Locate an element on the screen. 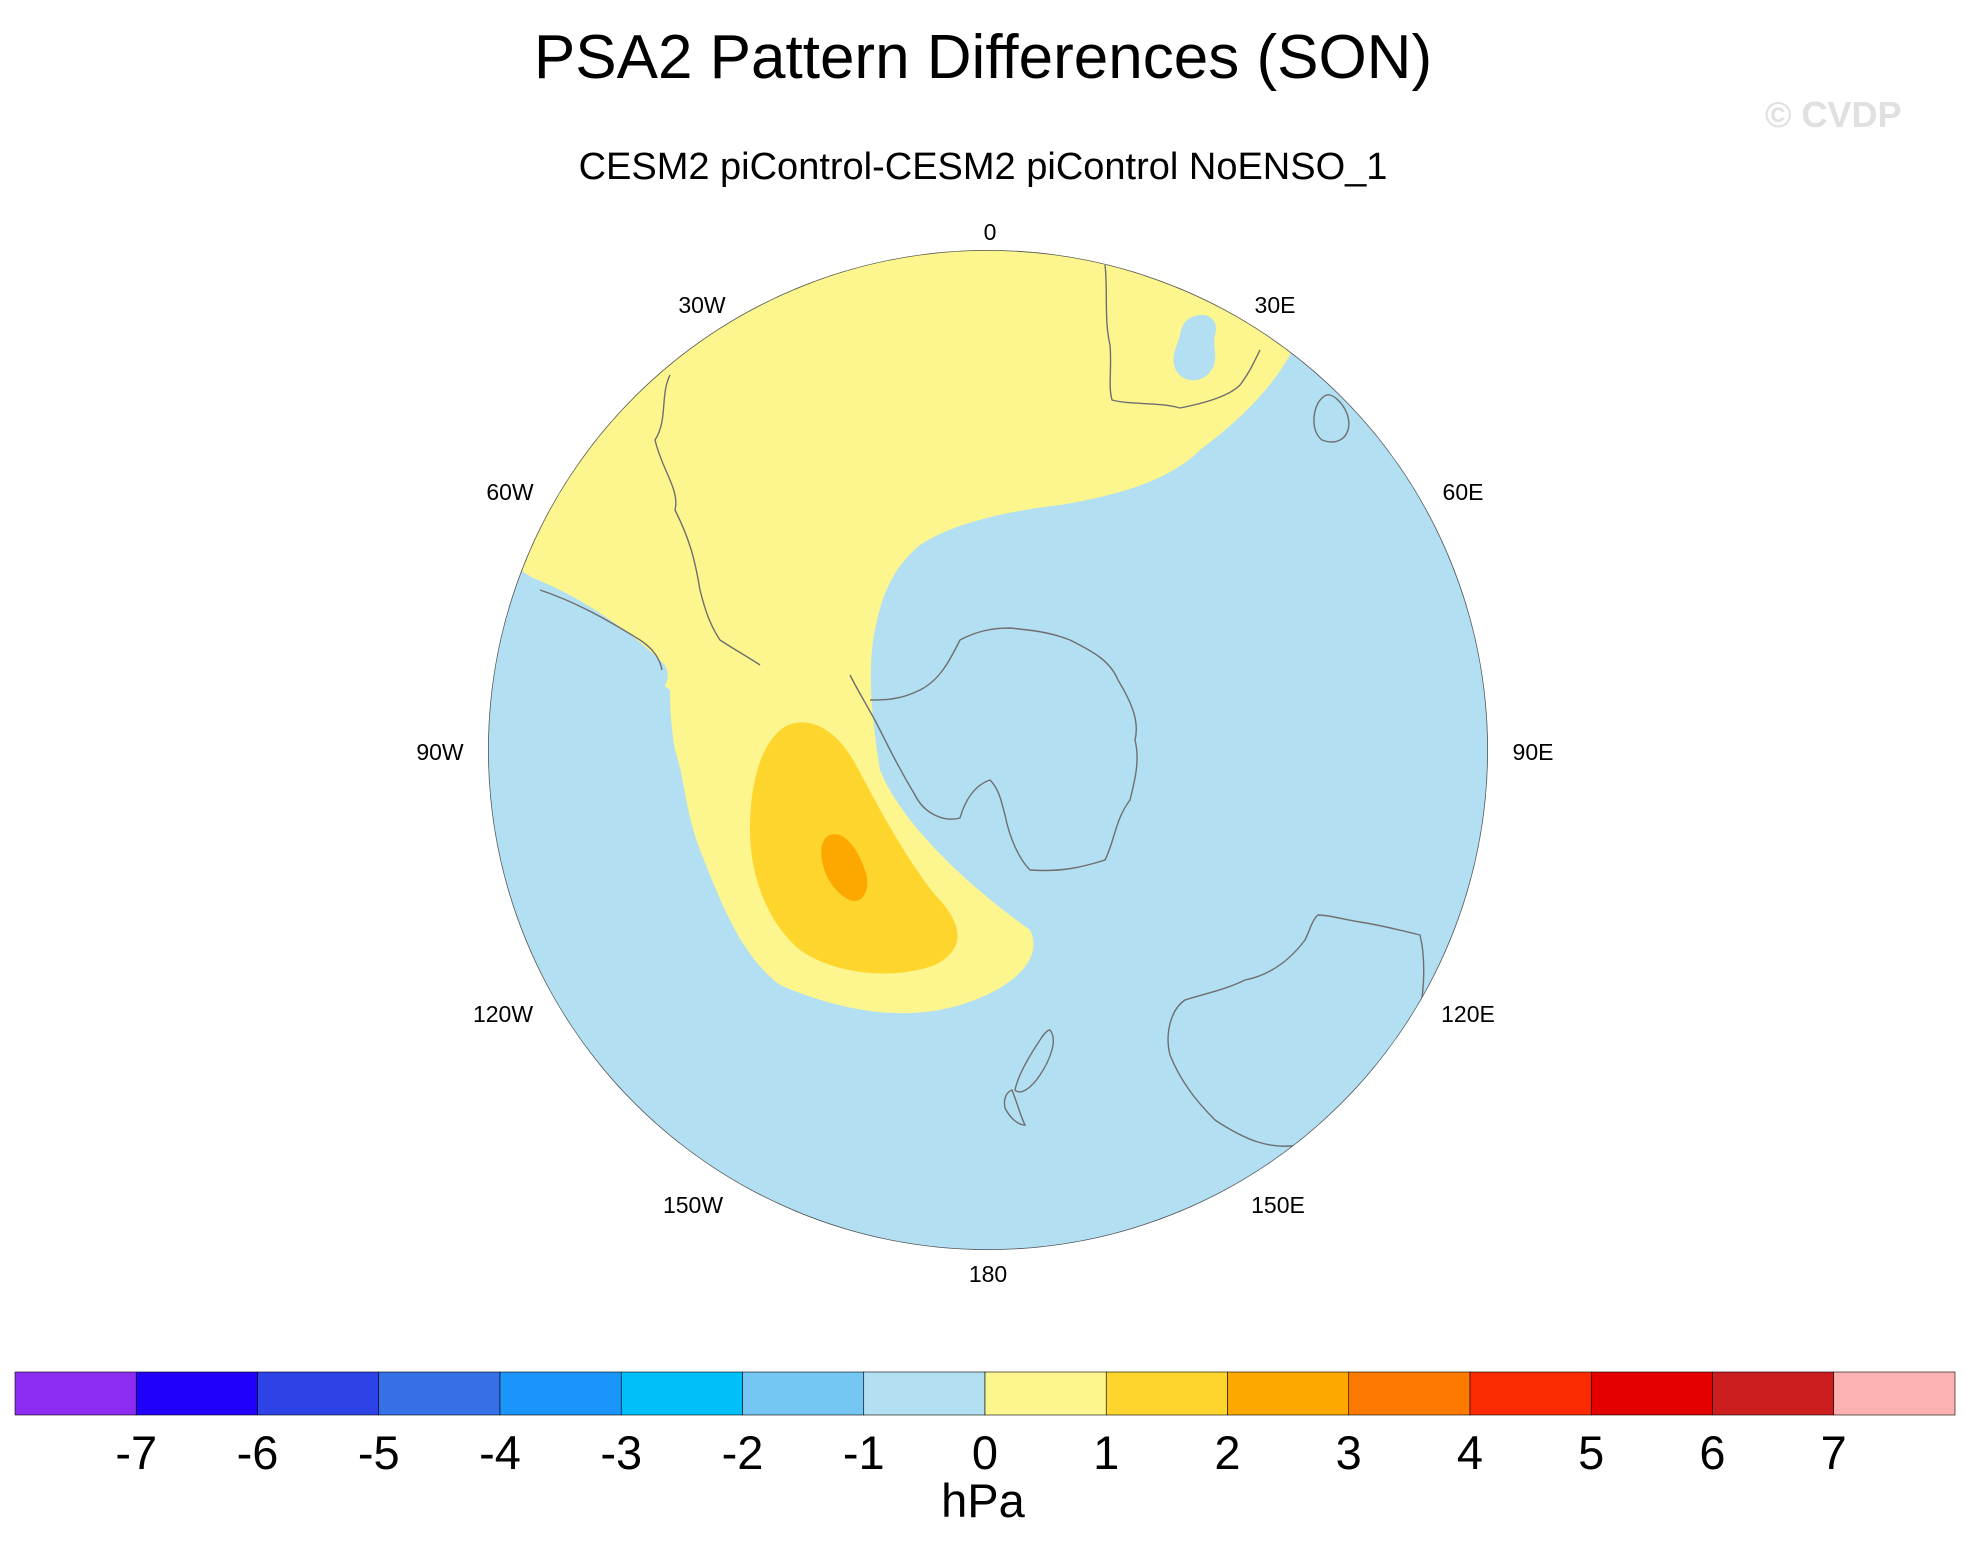 Image resolution: width=1966 pixels, height=1546 pixels. positive-2-3-region is located at coordinates (844, 867).